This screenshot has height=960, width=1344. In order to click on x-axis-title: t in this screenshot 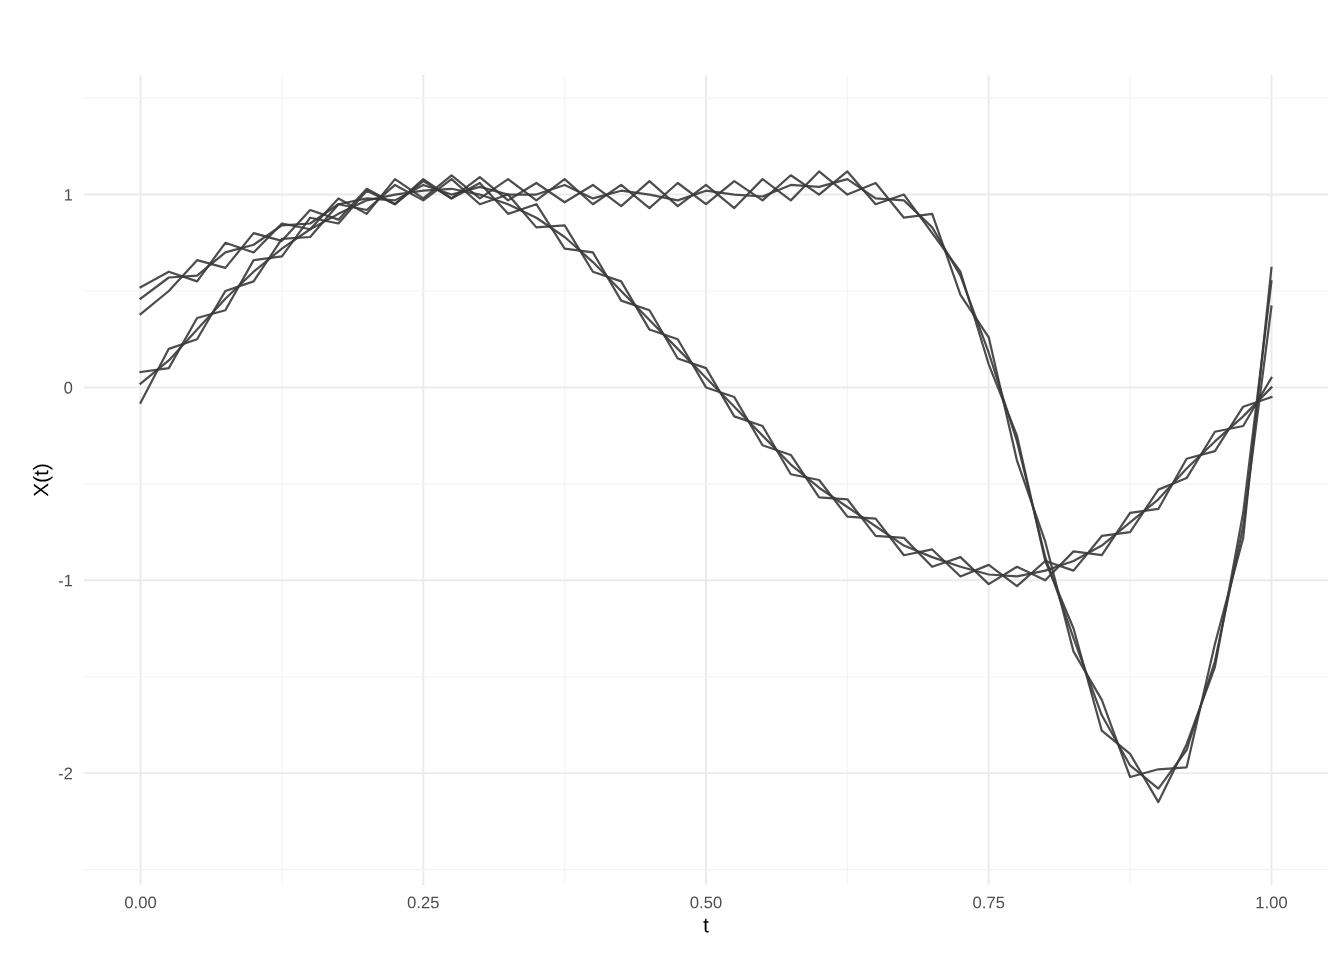, I will do `click(706, 925)`.